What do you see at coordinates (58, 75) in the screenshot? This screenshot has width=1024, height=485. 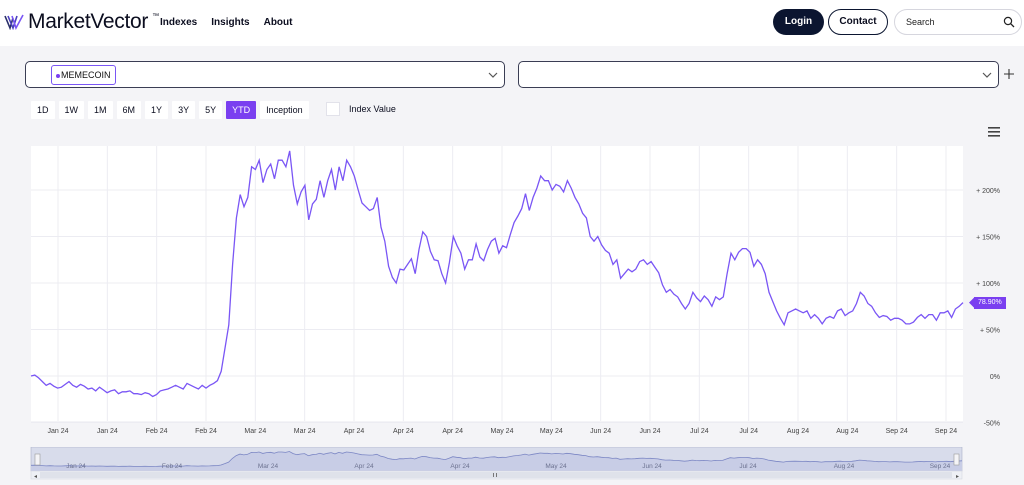 I see `series-color-dot` at bounding box center [58, 75].